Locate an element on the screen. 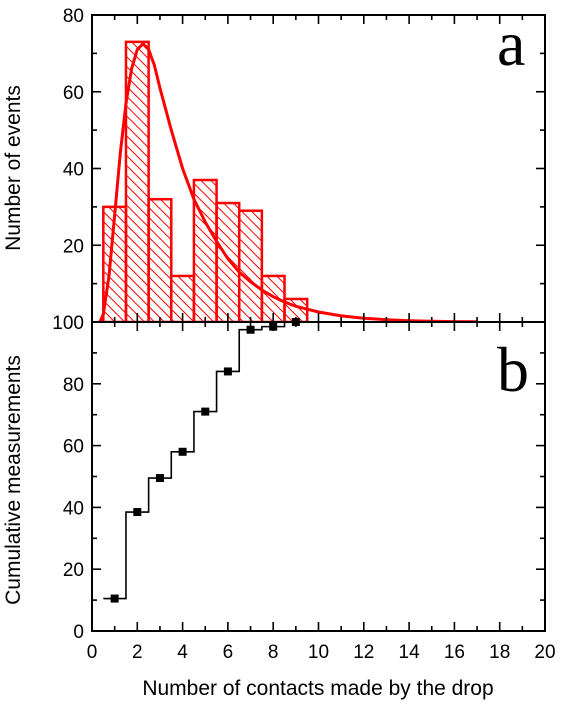 The image size is (563, 704). x-tick-labels: 0 2 4 6 8 10 12 14 16 18 20 is located at coordinates (321, 652).